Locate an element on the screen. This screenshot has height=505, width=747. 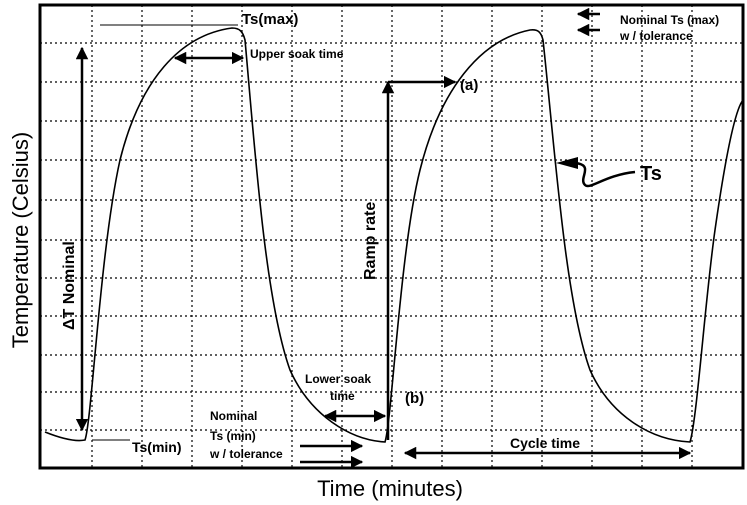
label: Ts(max) is located at coordinates (270, 19).